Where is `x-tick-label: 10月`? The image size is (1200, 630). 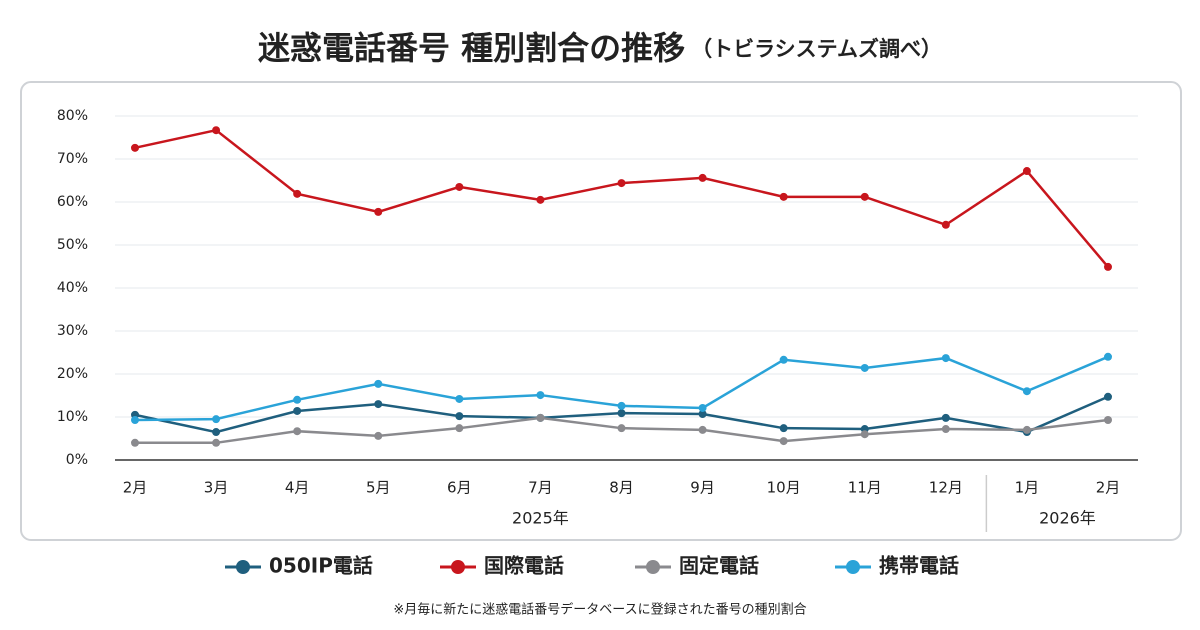
x-tick-label: 10月 is located at coordinates (784, 488).